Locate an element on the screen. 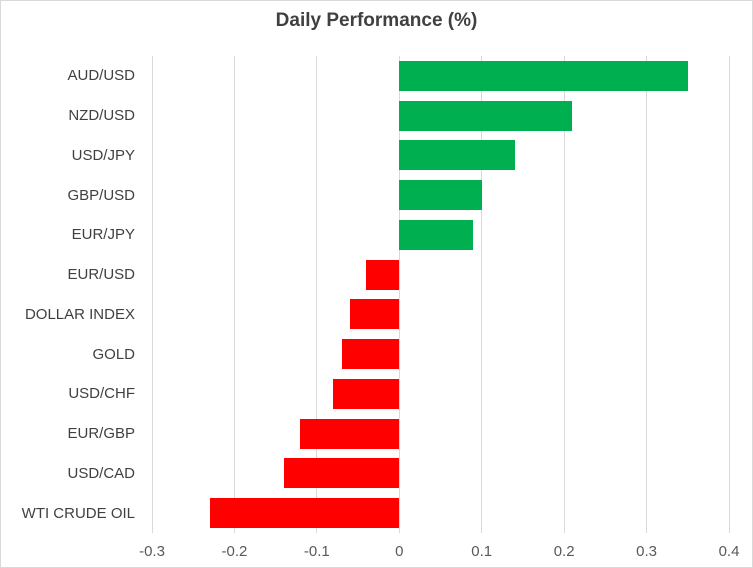  x-tick-label: 0 is located at coordinates (399, 551).